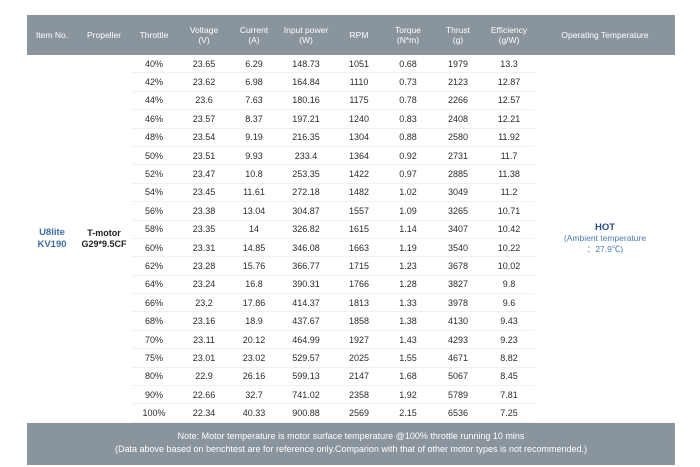  Describe the element at coordinates (605, 228) in the screenshot. I see `temperature-status: HOT` at that location.